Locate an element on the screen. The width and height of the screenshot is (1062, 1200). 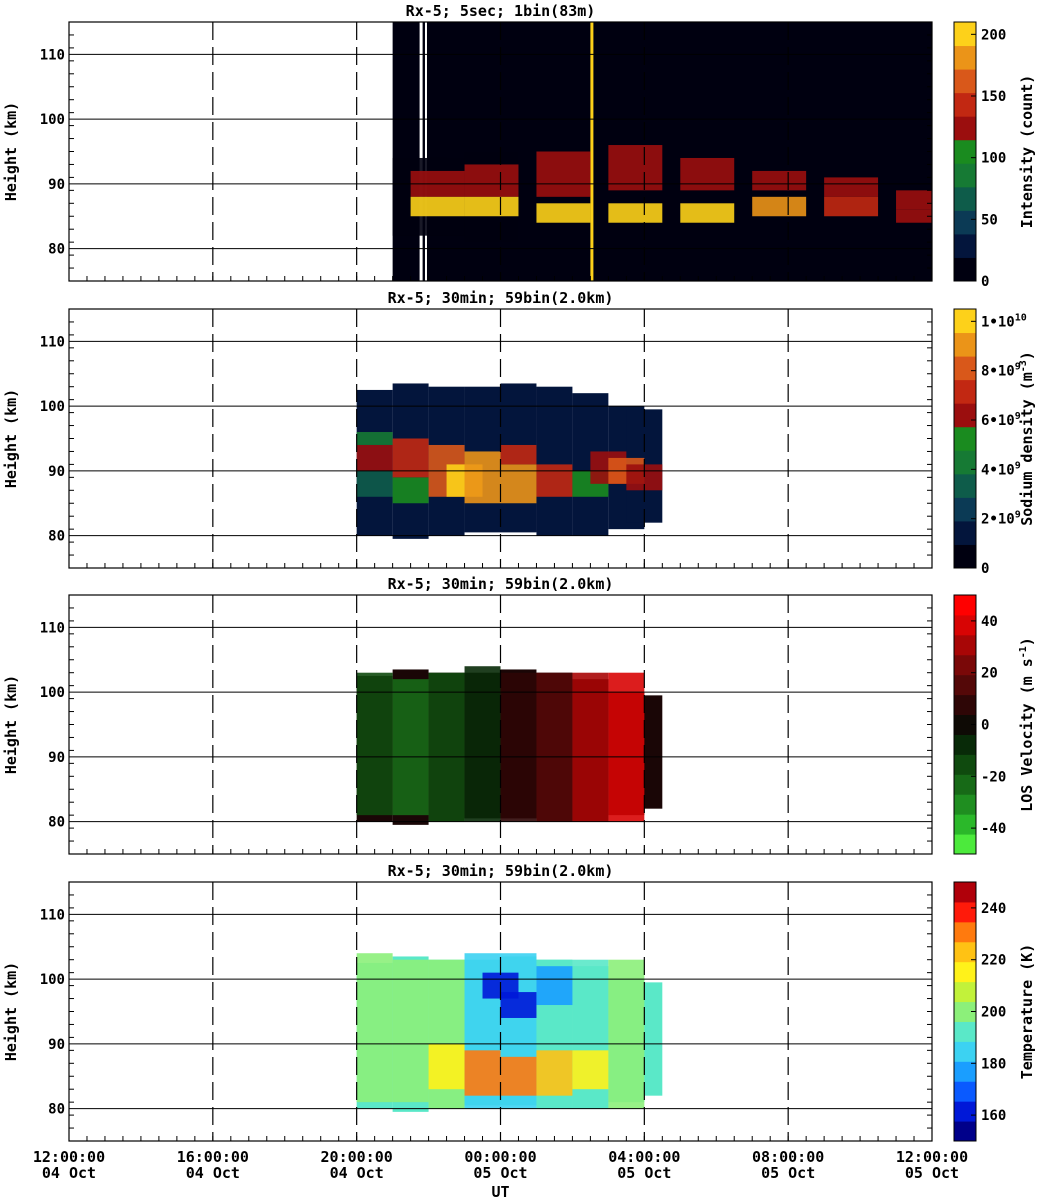
colorbar-tick-label: 1•1010 is located at coordinates (1004, 321).